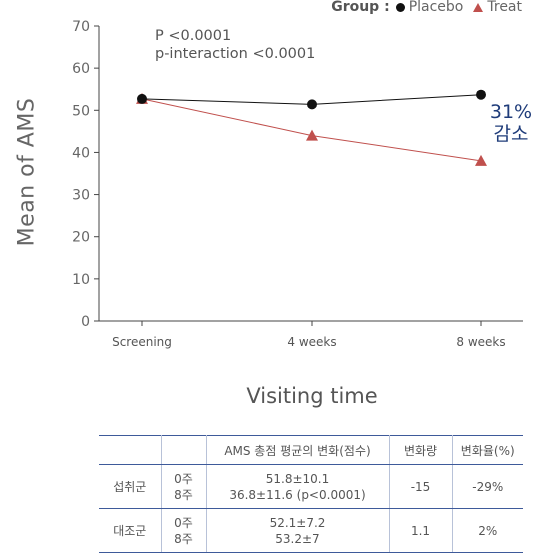  I want to click on group-cell: 대조군, so click(130, 530).